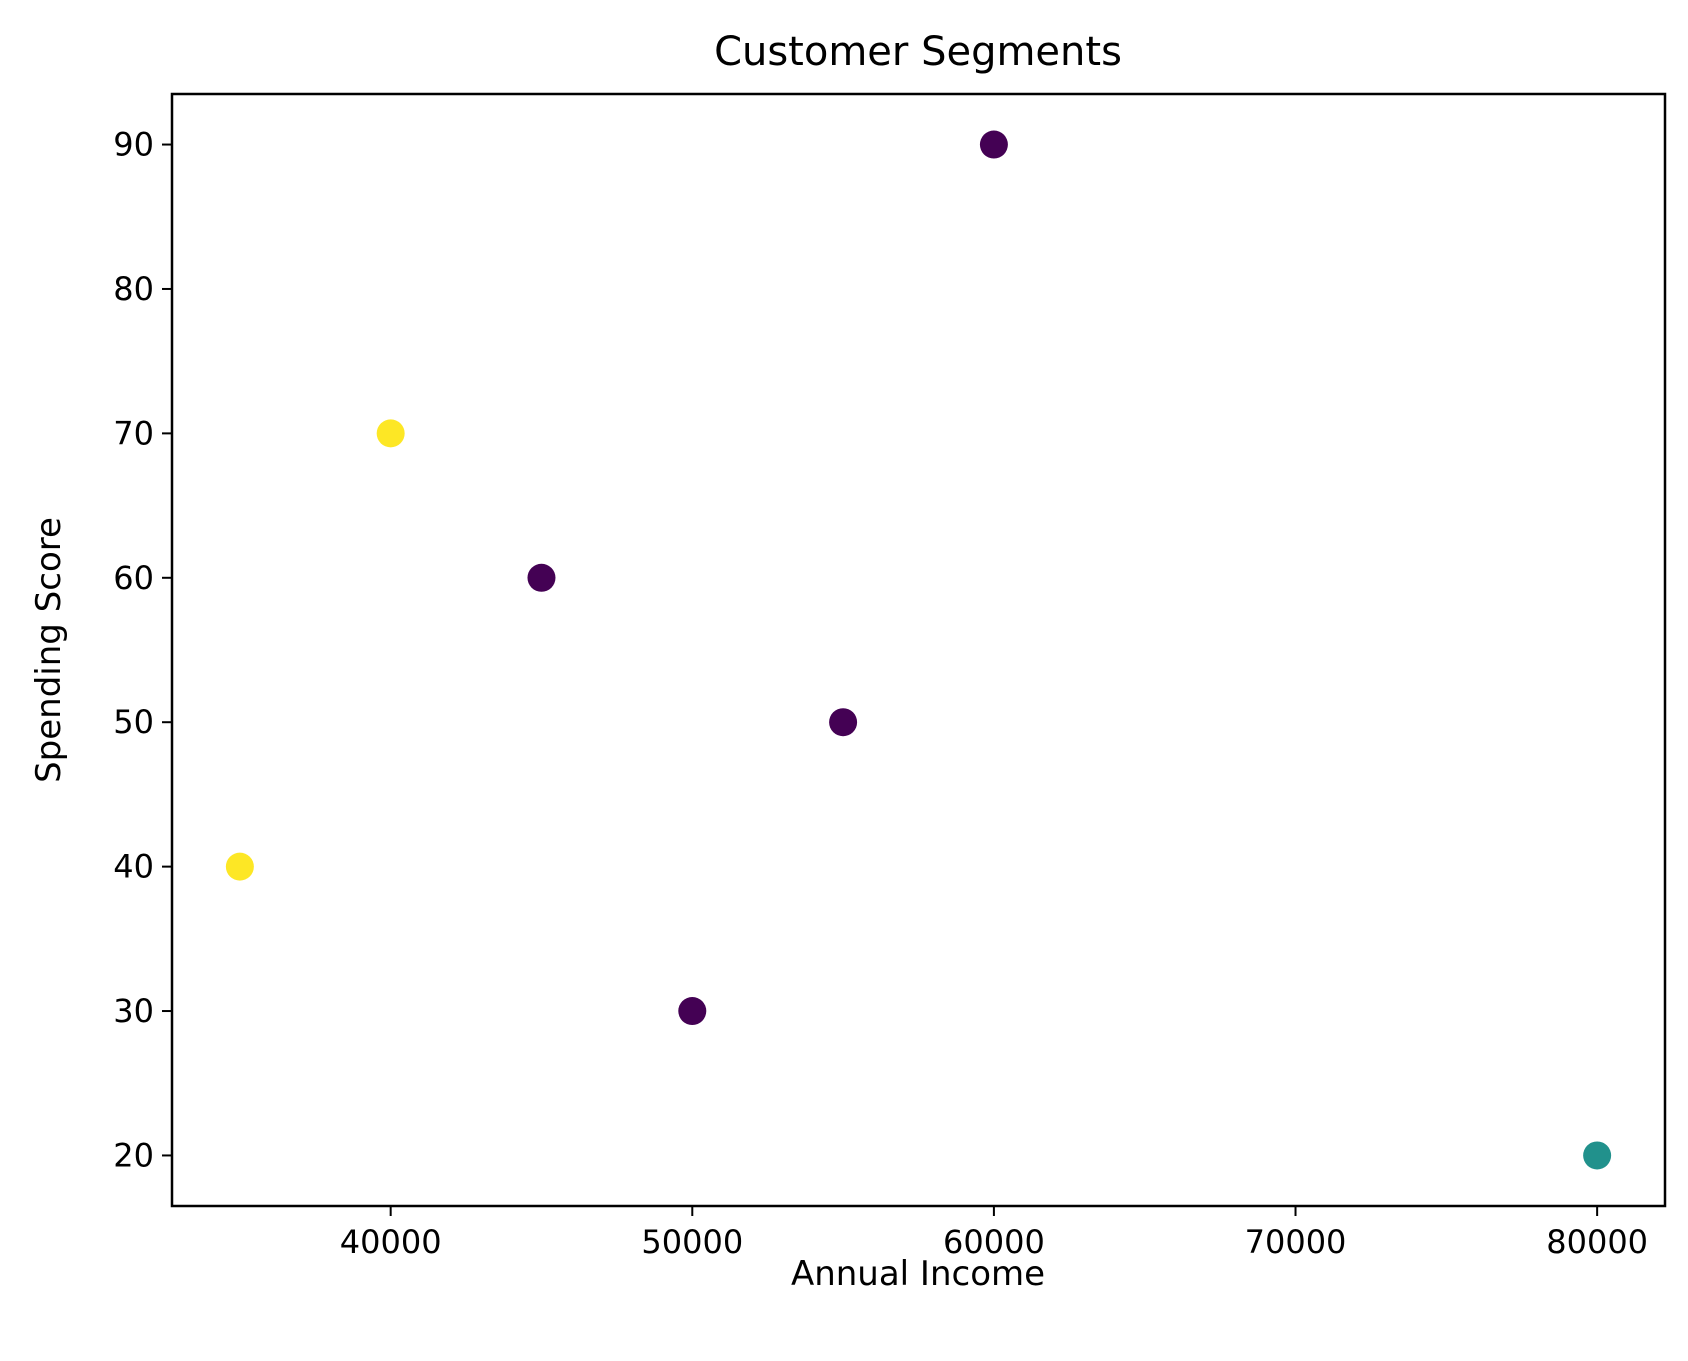 The image size is (1688, 1361). I want to click on x-tick-label: 40000, so click(391, 1242).